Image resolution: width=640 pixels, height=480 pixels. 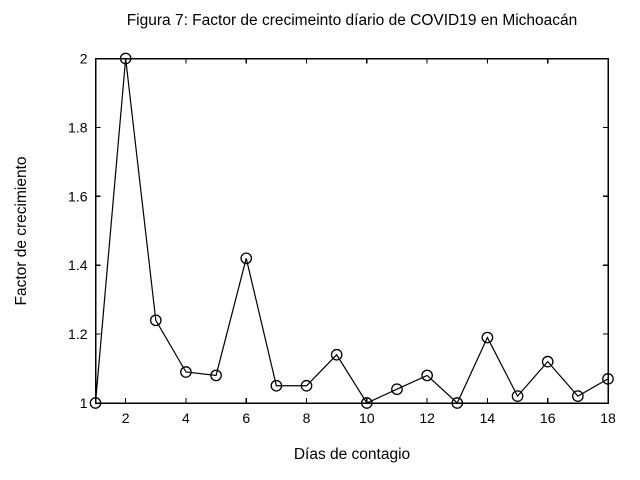 What do you see at coordinates (78, 265) in the screenshot?
I see `y-tick-label: 1.4` at bounding box center [78, 265].